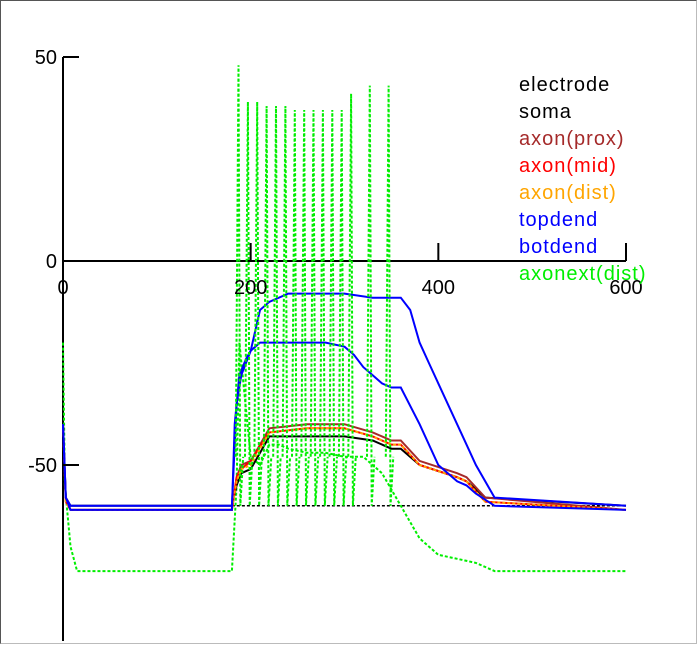  What do you see at coordinates (62, 288) in the screenshot?
I see `x-tick-label-0: 0` at bounding box center [62, 288].